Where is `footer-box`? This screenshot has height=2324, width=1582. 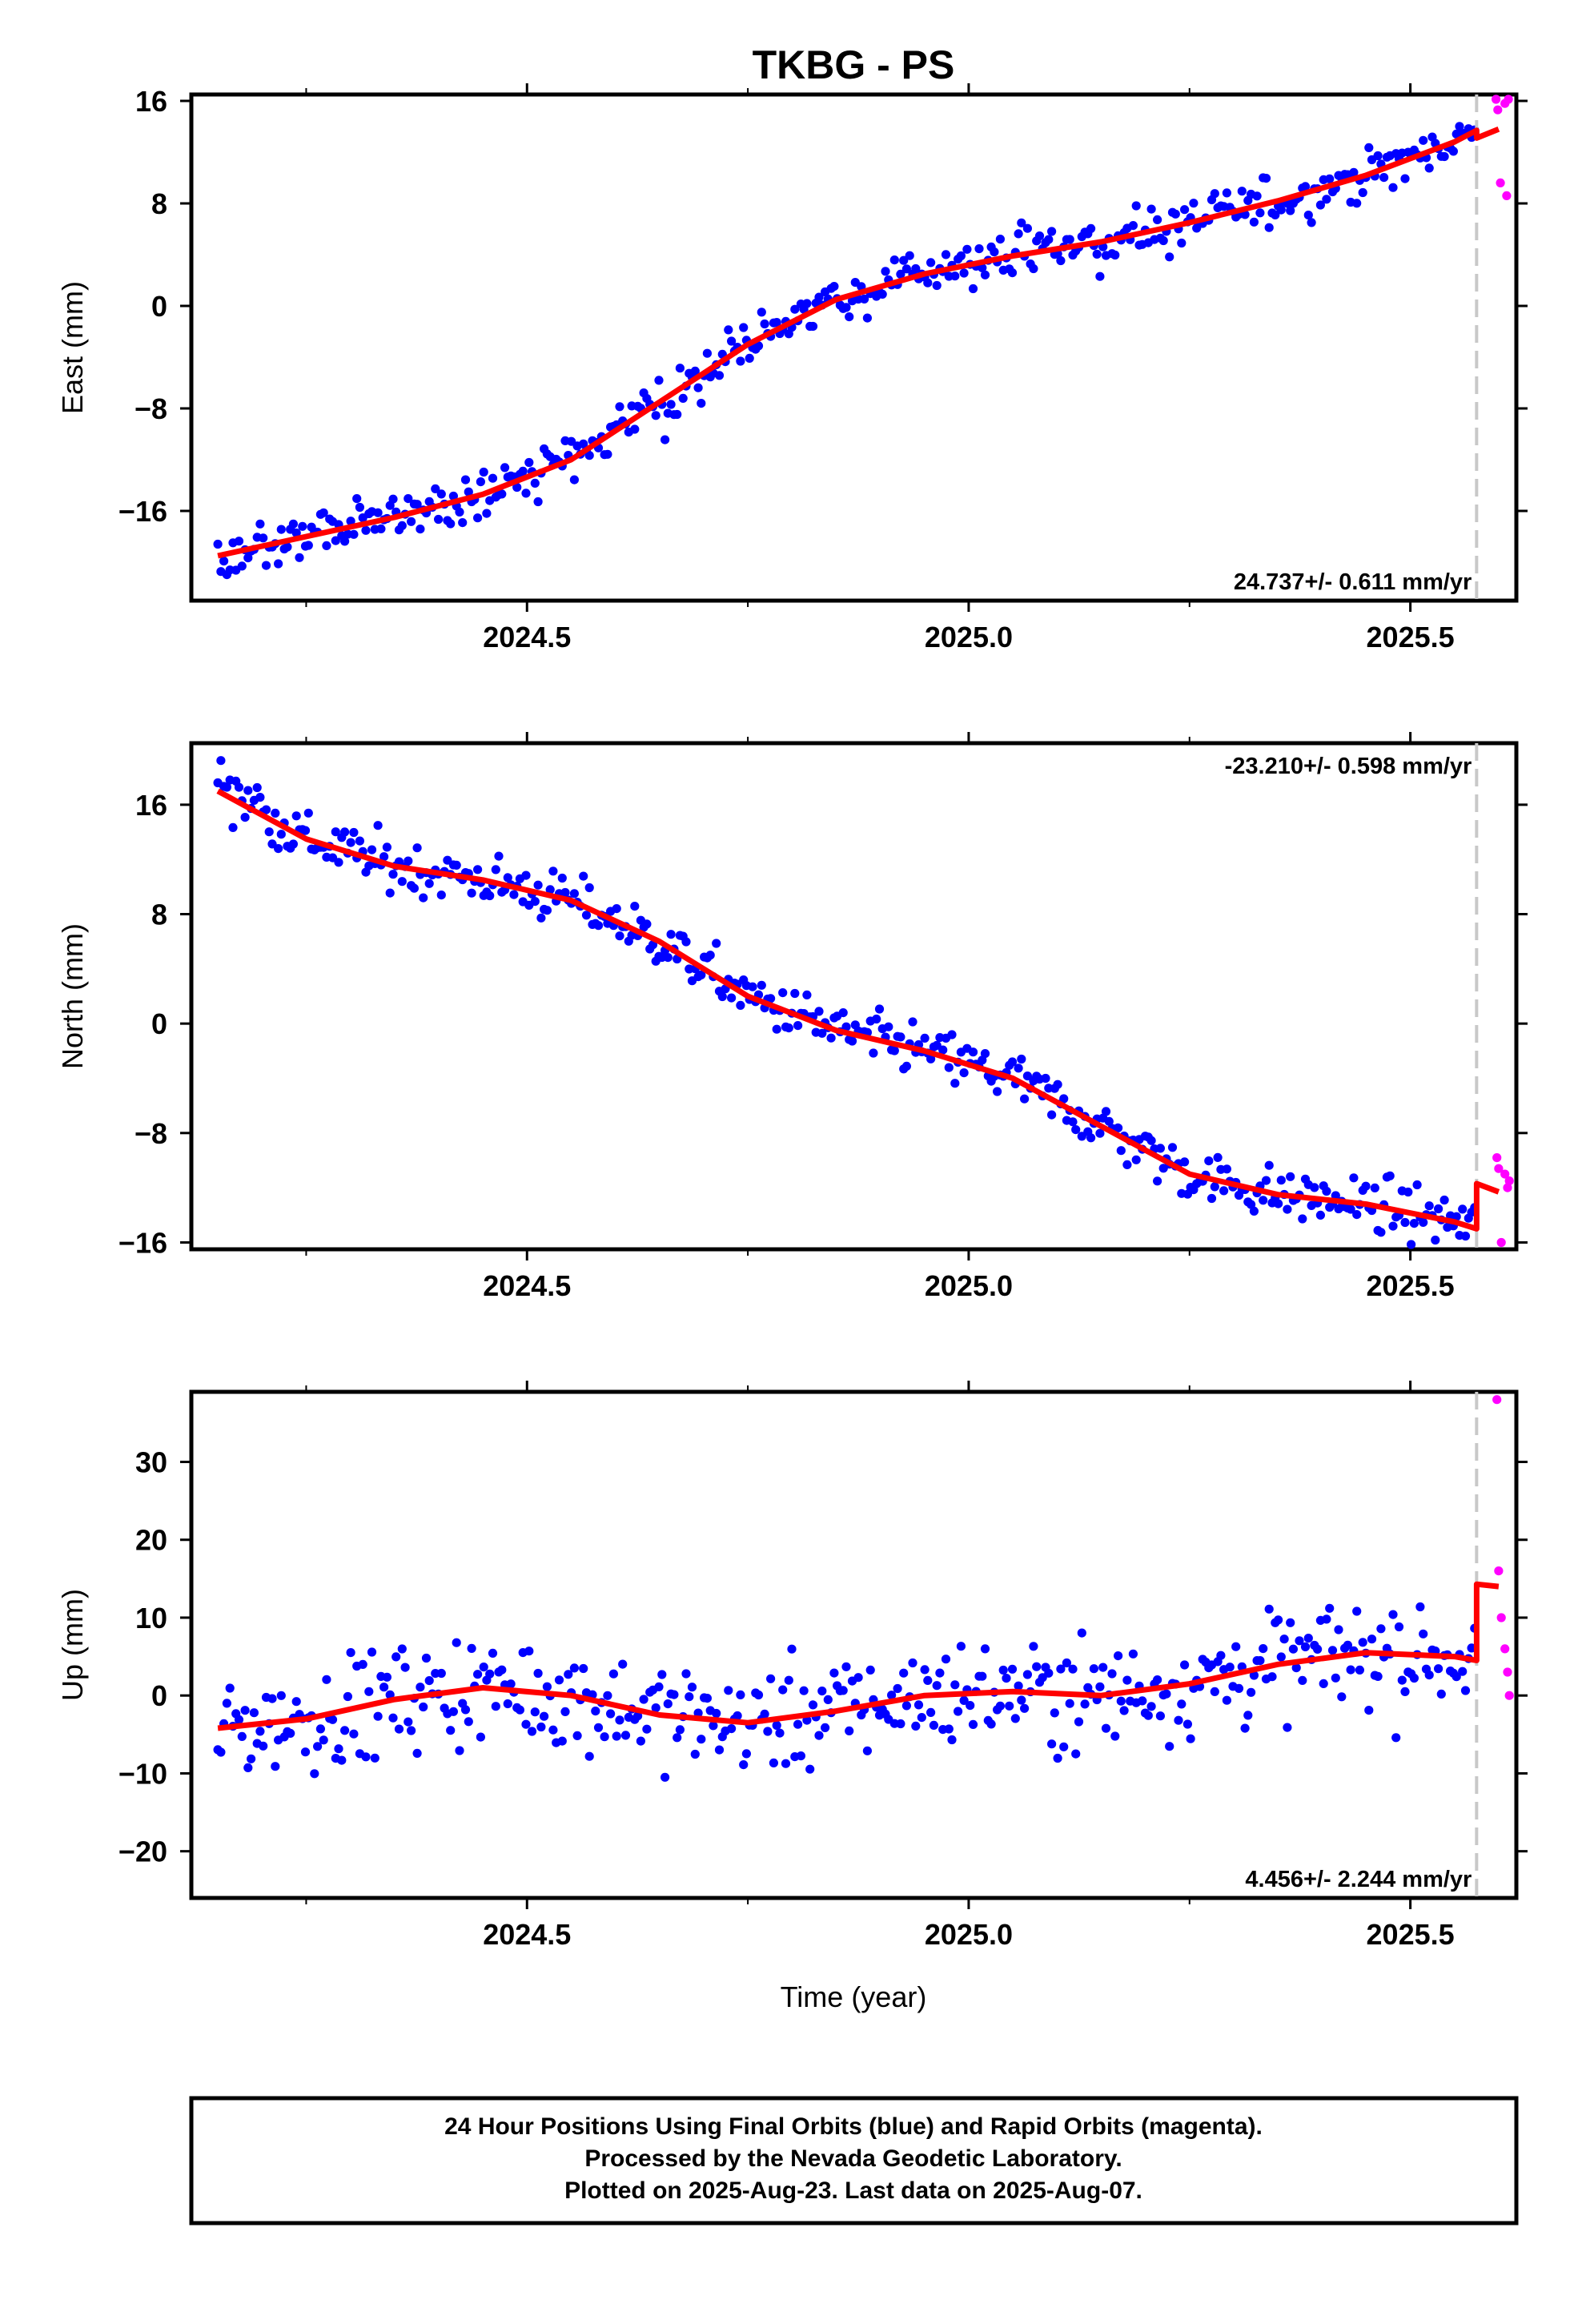 footer-box is located at coordinates (854, 2160).